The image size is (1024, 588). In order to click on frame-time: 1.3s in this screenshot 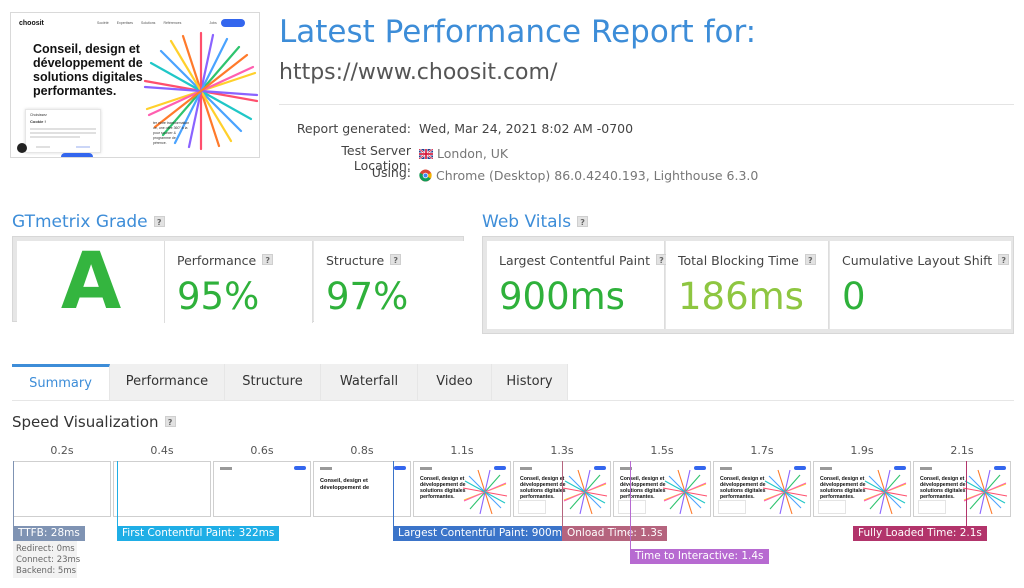, I will do `click(562, 450)`.